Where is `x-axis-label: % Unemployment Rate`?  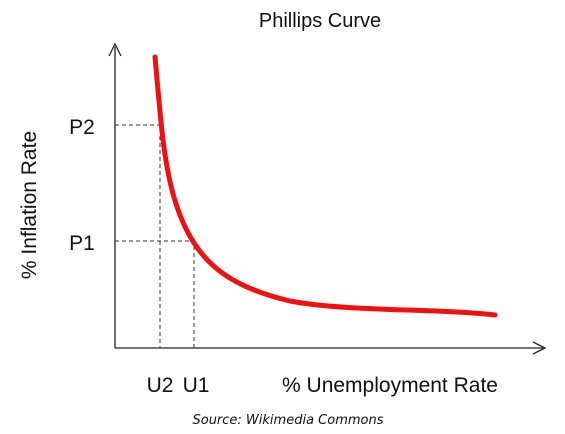 x-axis-label: % Unemployment Rate is located at coordinates (390, 385).